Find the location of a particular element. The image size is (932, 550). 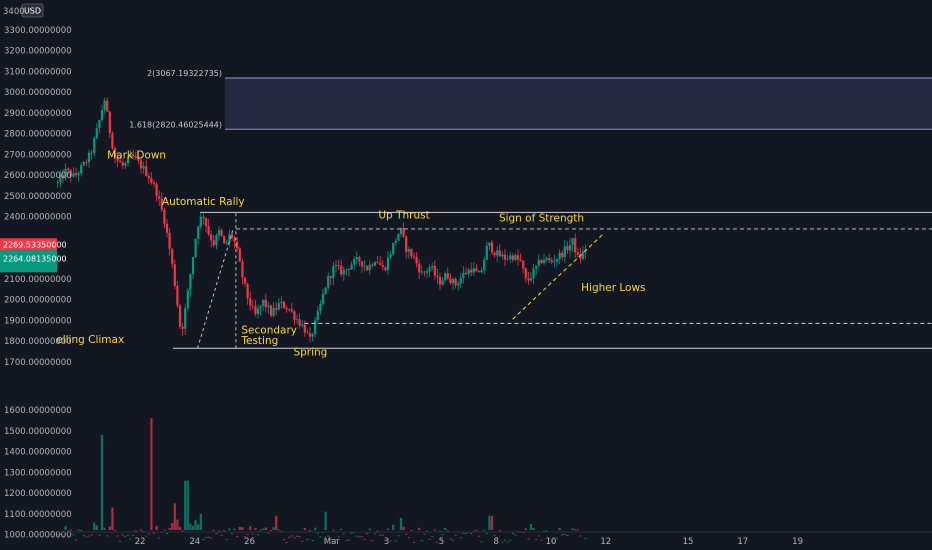

fib-zone: 2(3067.19322735) 1.618(2820.46025444) is located at coordinates (530, 99).